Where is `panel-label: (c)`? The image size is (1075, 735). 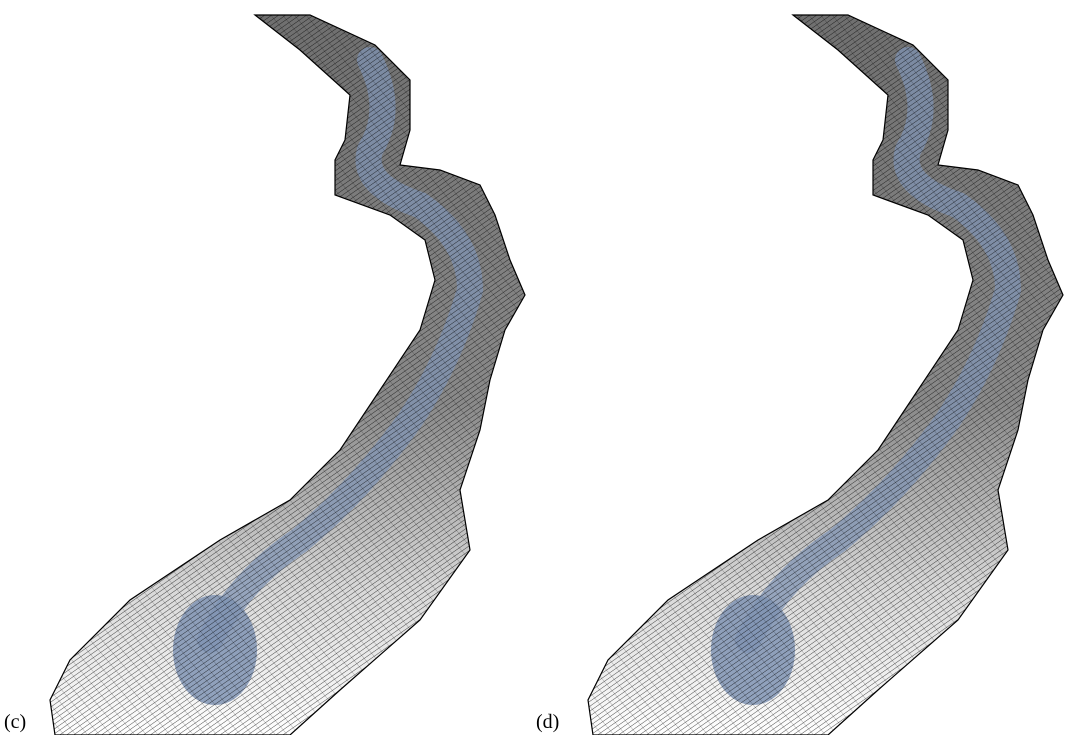 panel-label: (c) is located at coordinates (15, 722).